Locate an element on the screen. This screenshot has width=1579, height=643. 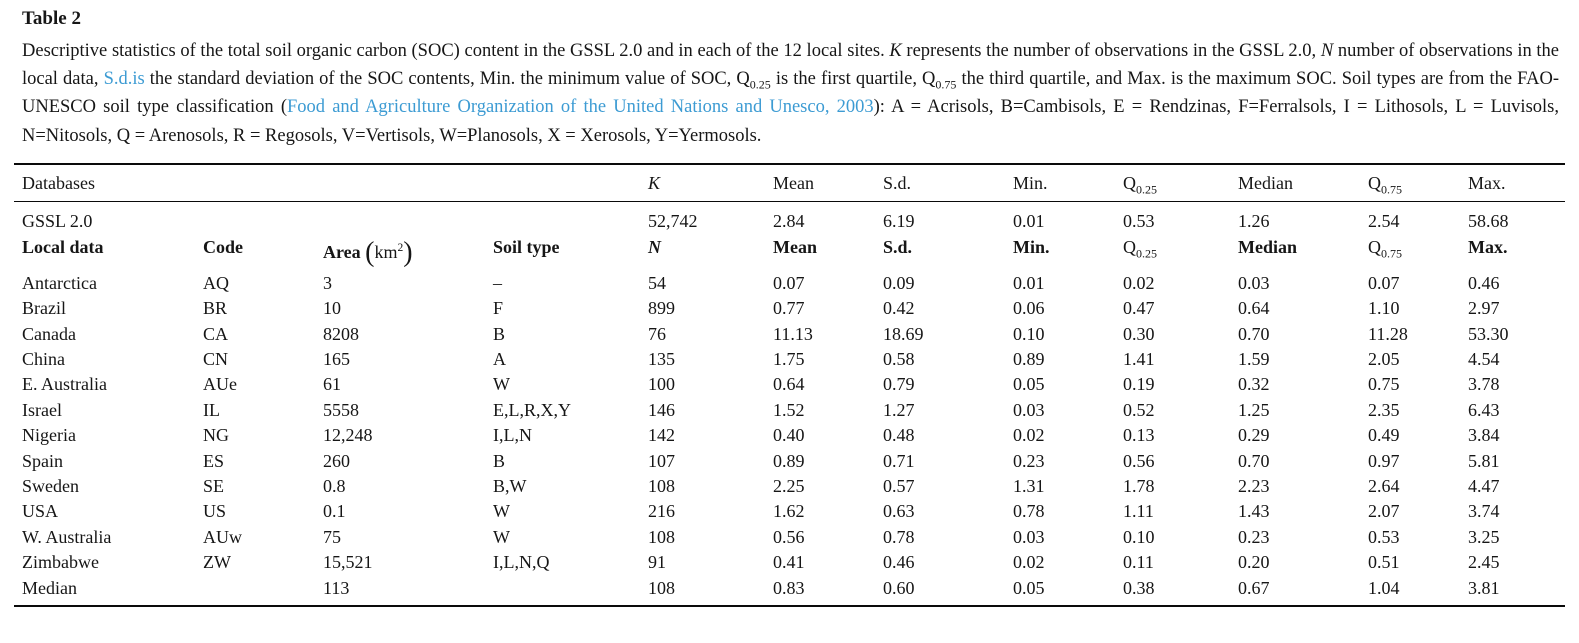
area-unit: km is located at coordinates (386, 251).